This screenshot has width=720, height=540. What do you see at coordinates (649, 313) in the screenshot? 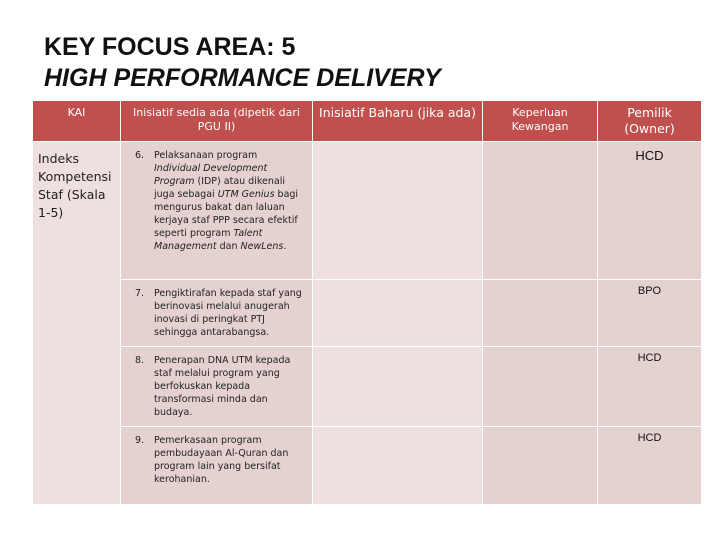
I see `owner-cell: BPO` at bounding box center [649, 313].